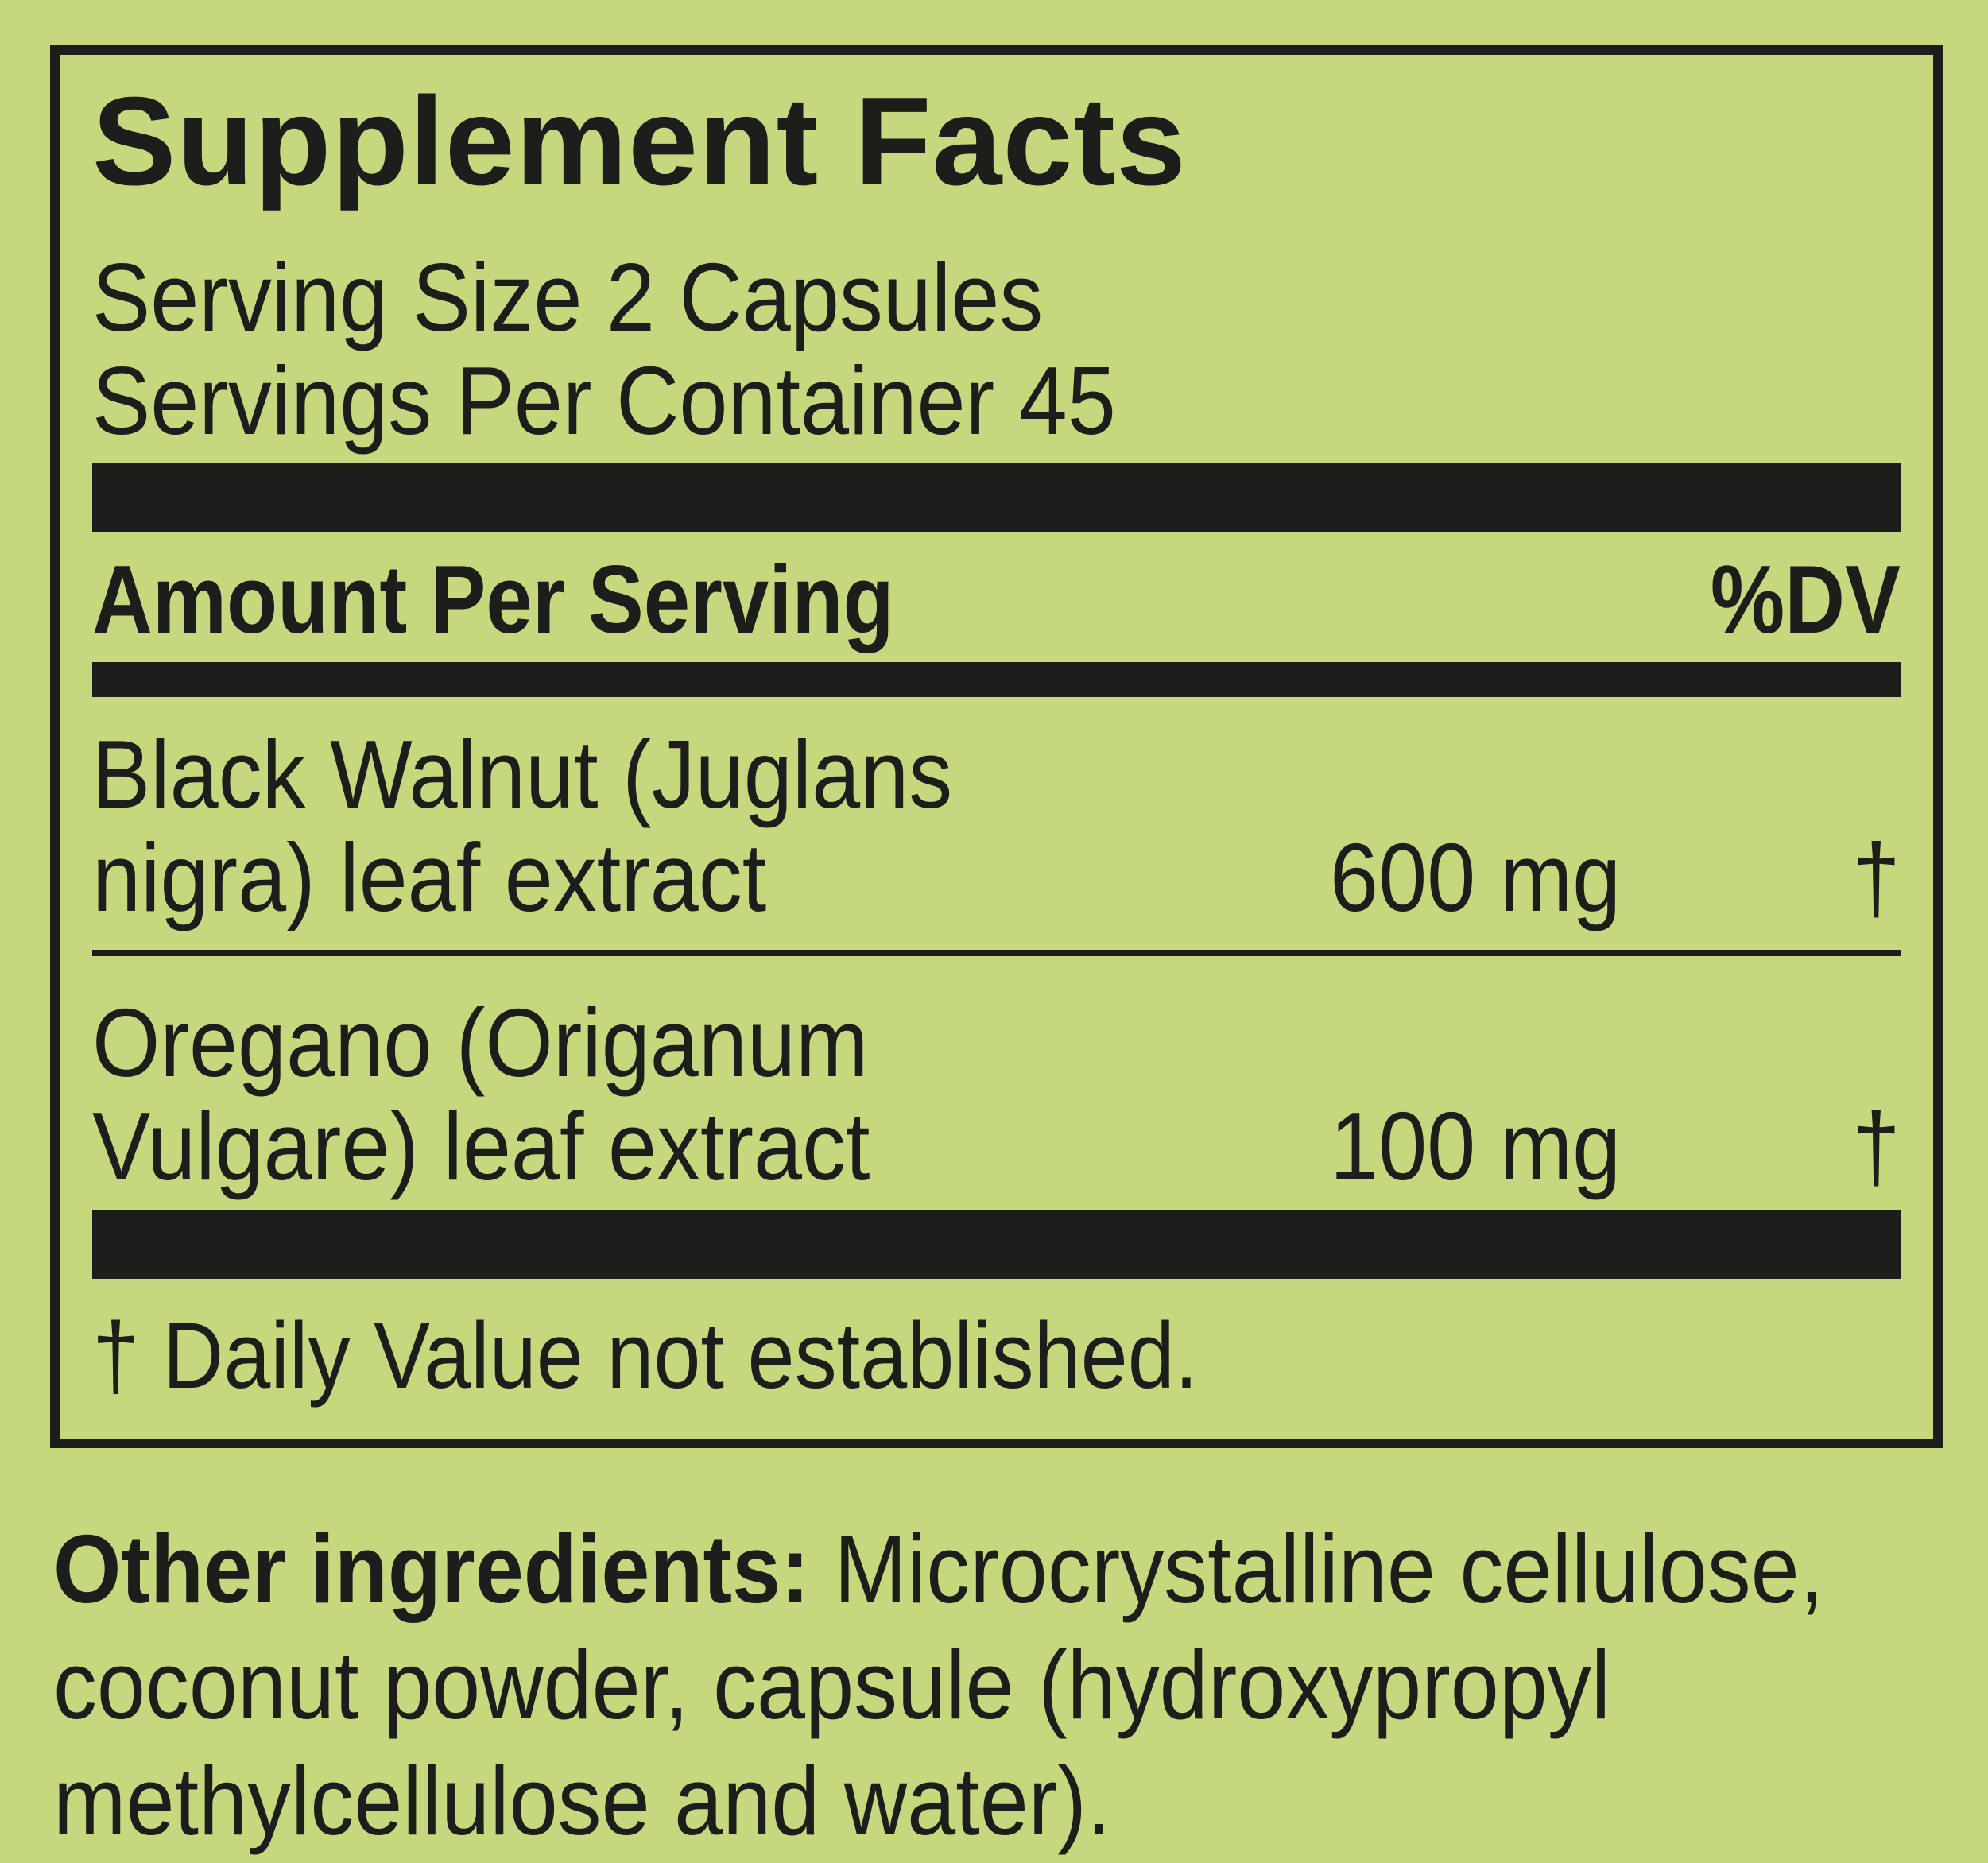  What do you see at coordinates (582, 1801) in the screenshot?
I see `other-ingredients-line3: methylcellulose and water).` at bounding box center [582, 1801].